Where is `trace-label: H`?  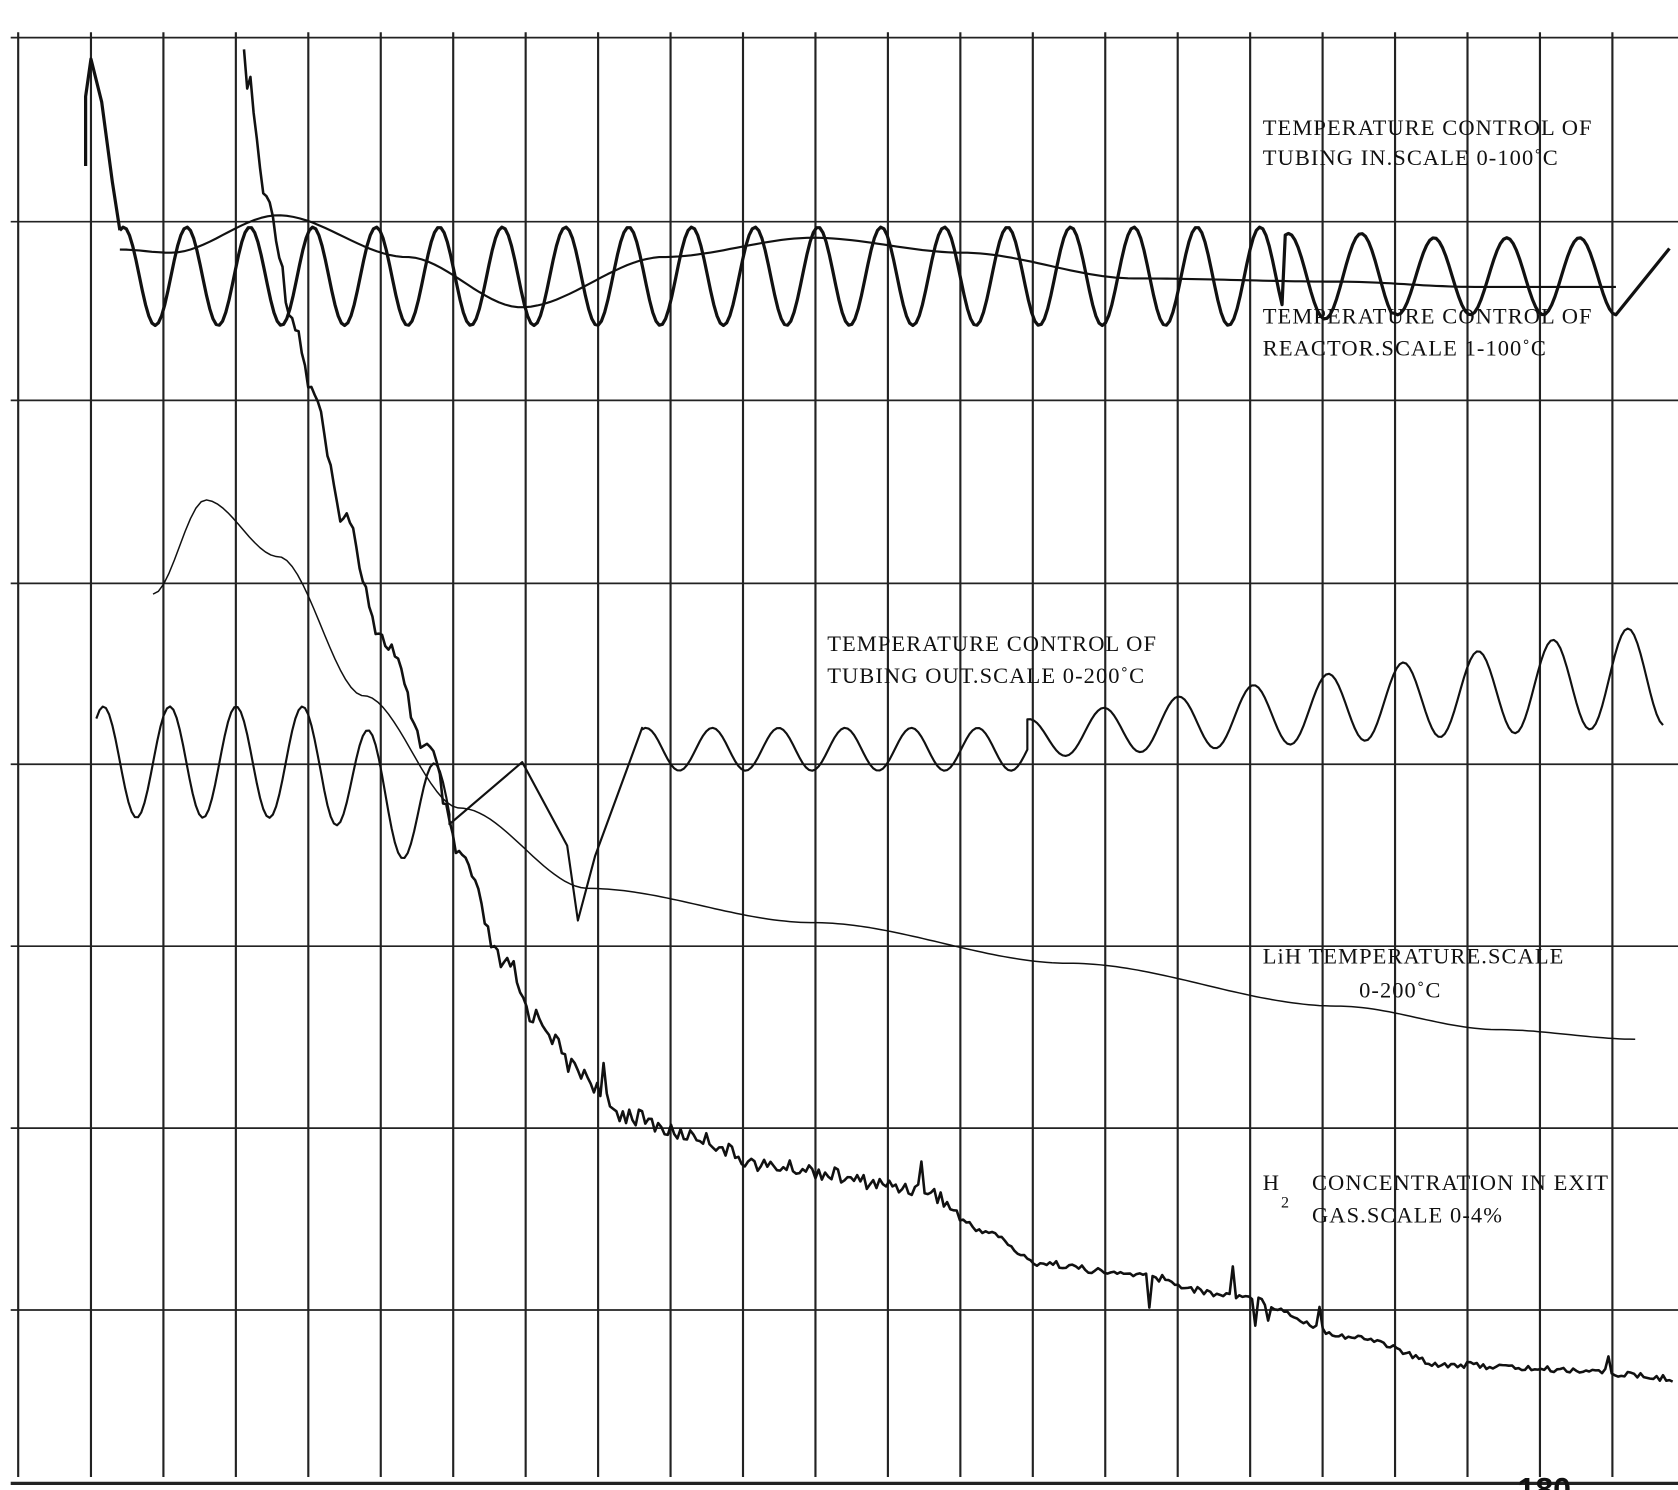
trace-label: H is located at coordinates (1271, 1182).